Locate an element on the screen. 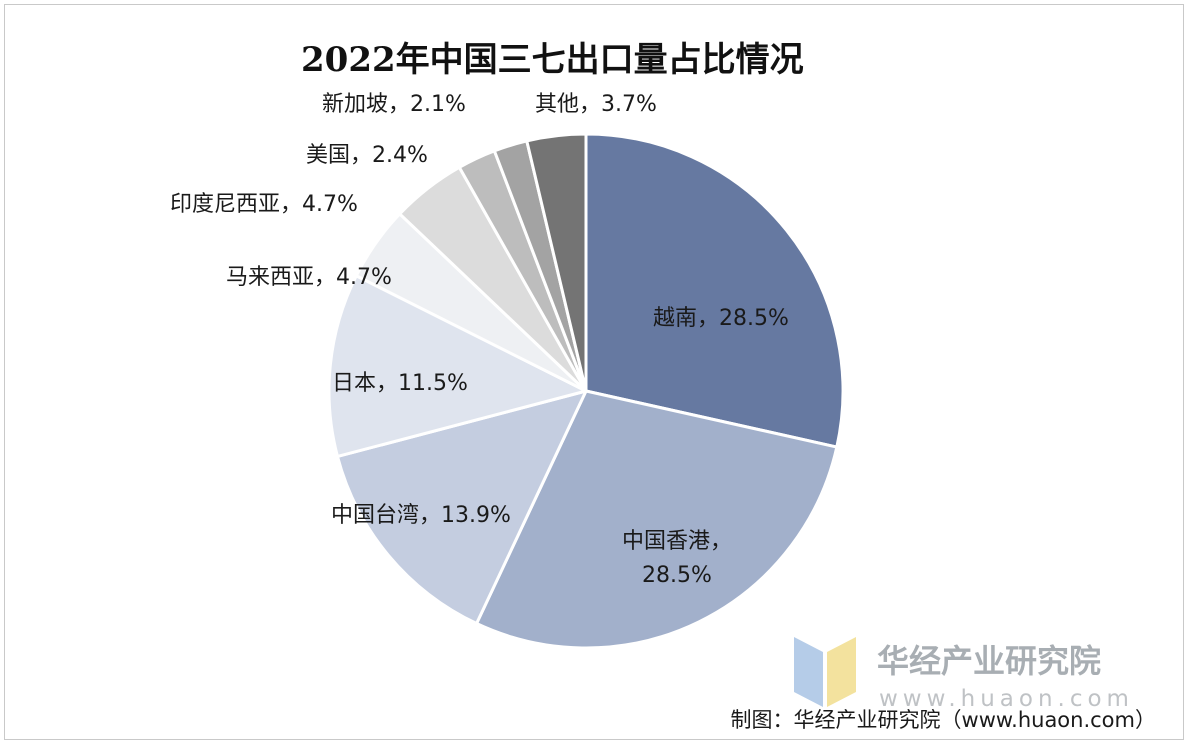  watermark-logo-icon is located at coordinates (825, 672).